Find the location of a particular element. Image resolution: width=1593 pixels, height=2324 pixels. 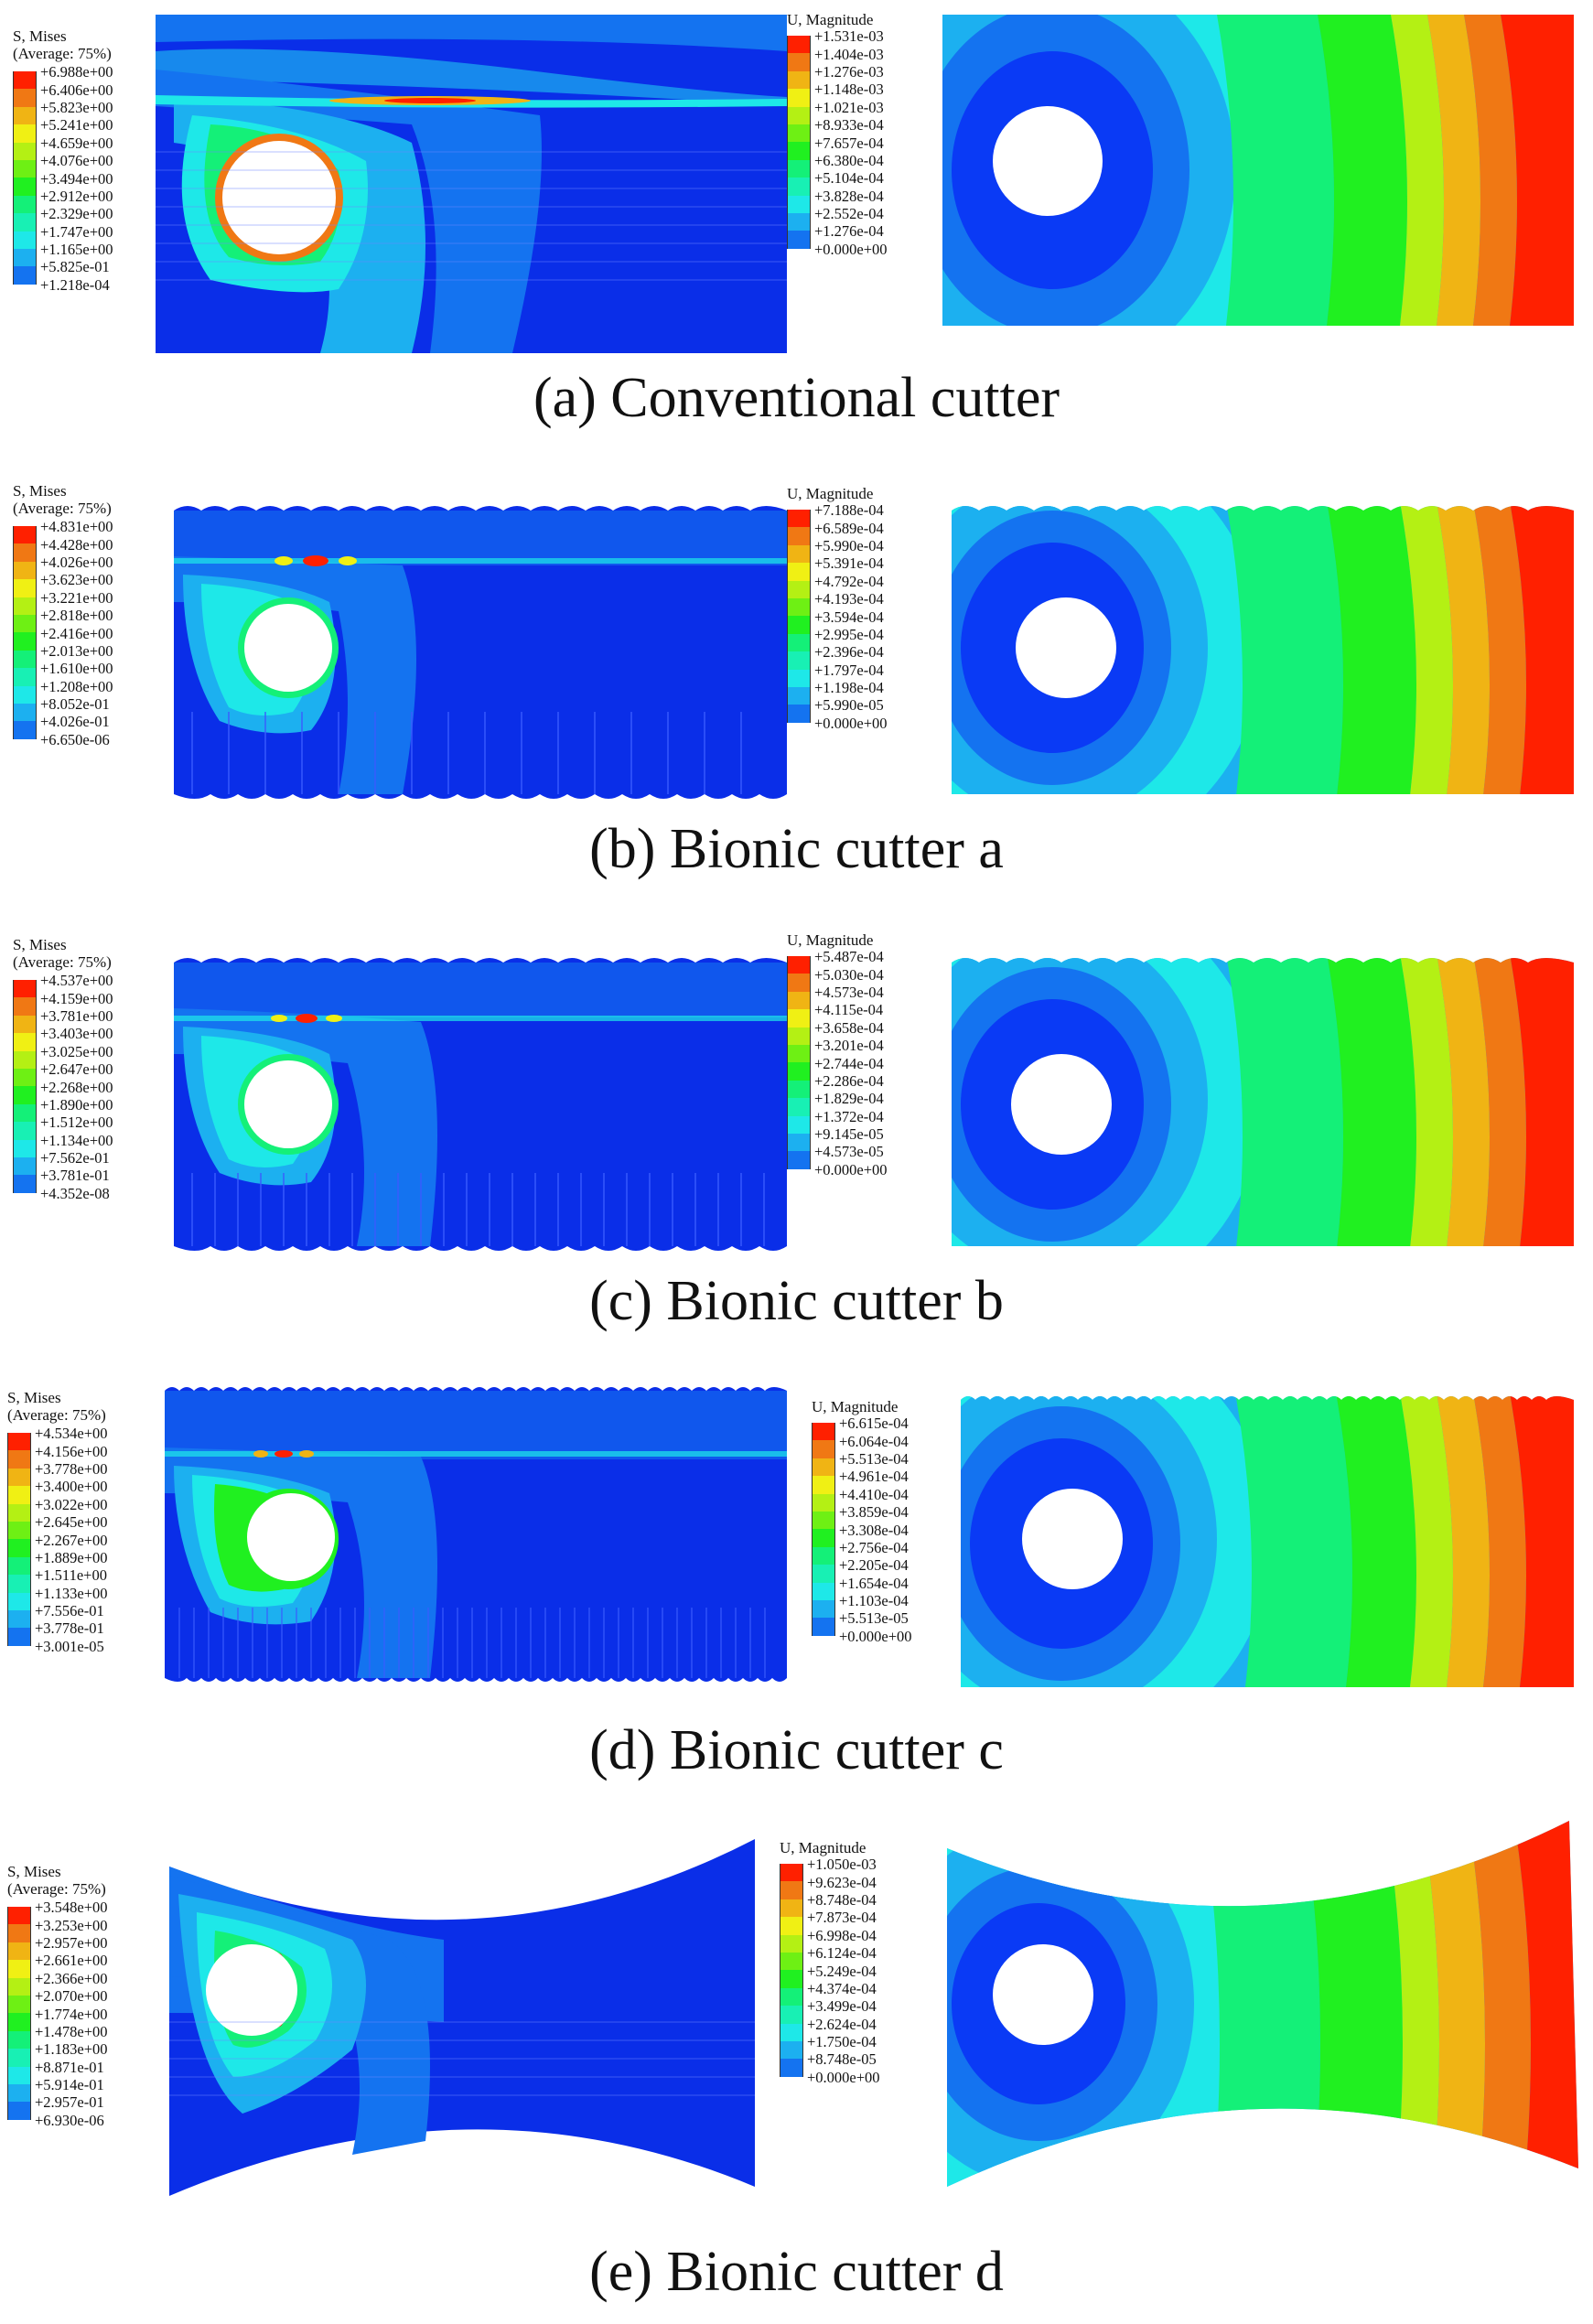

legend-value: +2.645e+00 is located at coordinates (71, 1522).